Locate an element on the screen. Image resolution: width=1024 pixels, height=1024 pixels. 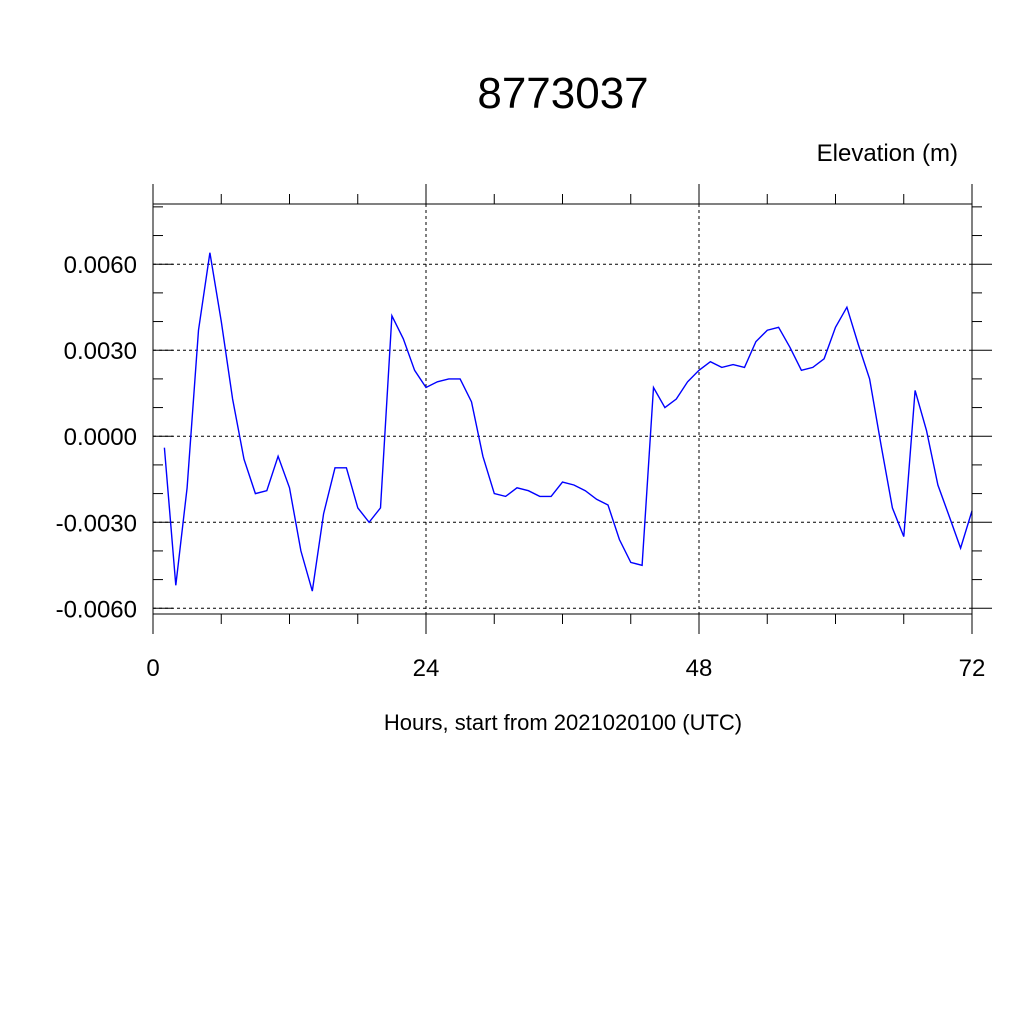
x-tick-label: 24 is located at coordinates (426, 668).